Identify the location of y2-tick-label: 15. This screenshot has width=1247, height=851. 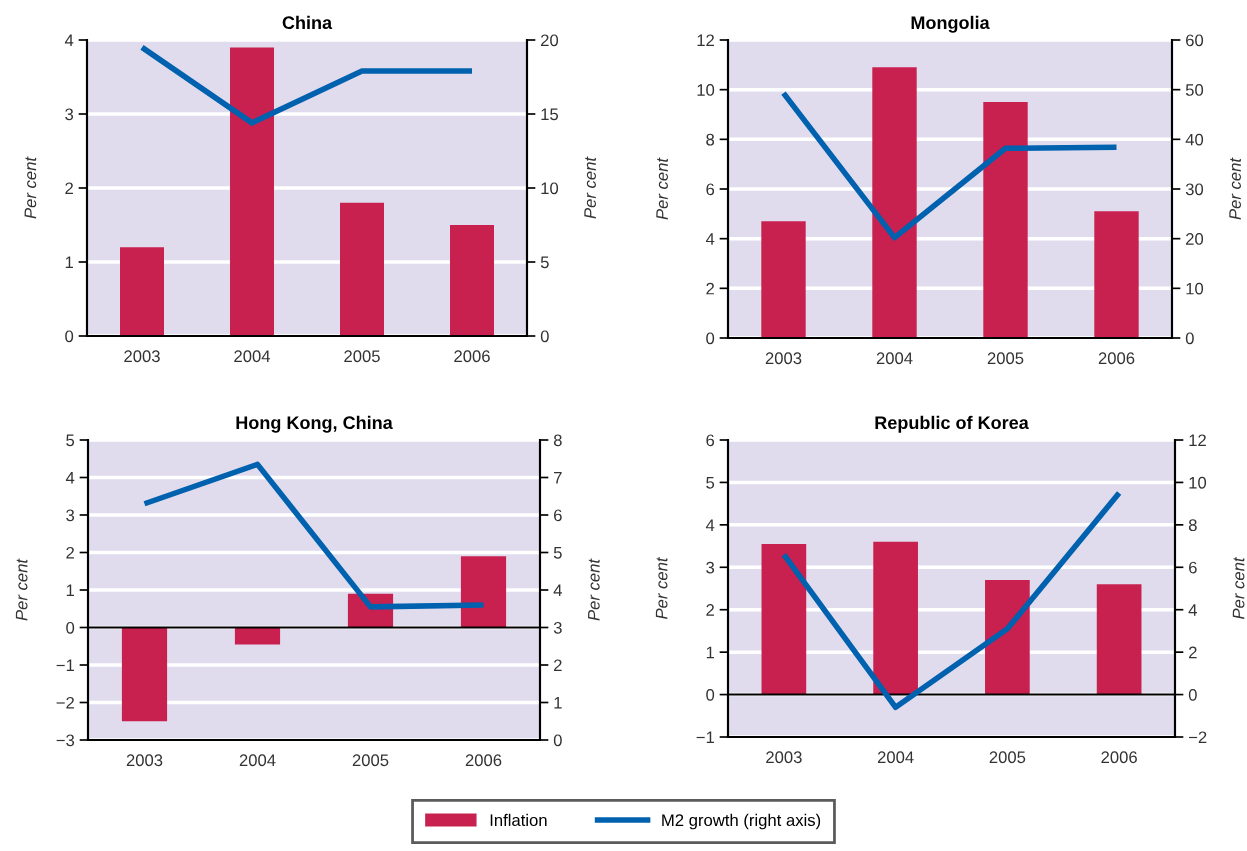
(550, 114).